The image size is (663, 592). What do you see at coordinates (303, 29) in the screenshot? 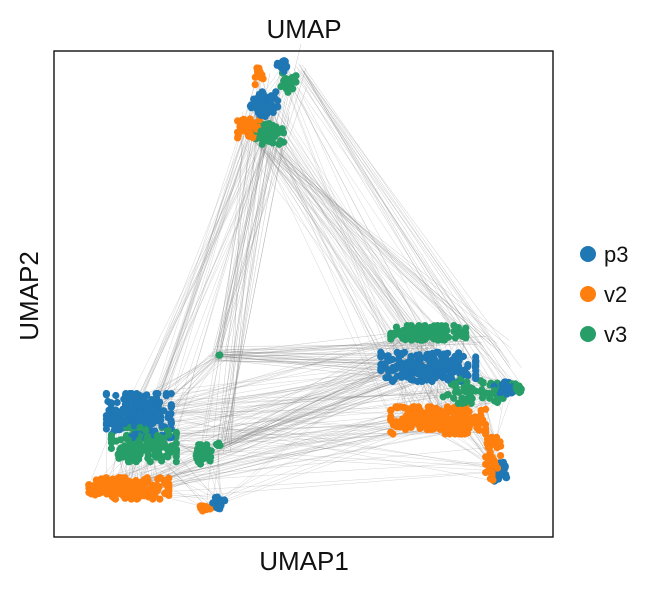
I see `chart-title: UMAP` at bounding box center [303, 29].